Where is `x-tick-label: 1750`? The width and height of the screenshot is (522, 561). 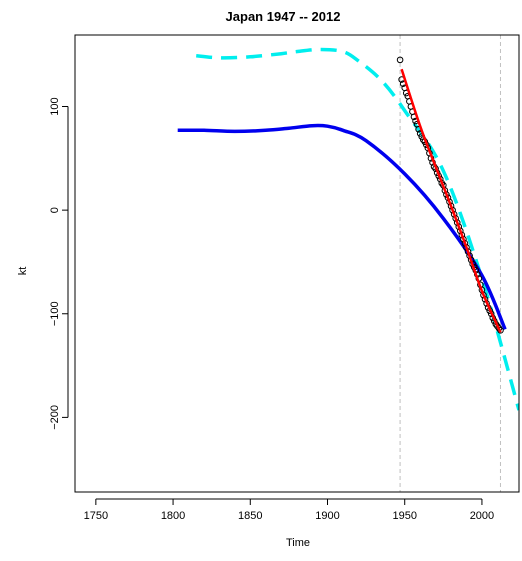 x-tick-label: 1750 is located at coordinates (96, 516).